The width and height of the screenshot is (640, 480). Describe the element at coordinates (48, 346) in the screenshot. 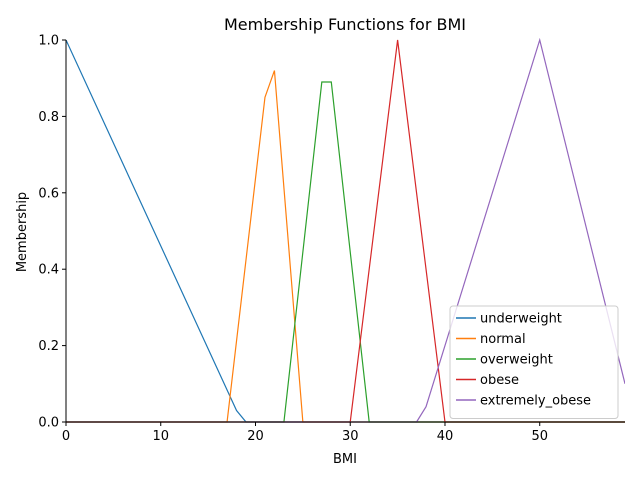

I see `y-tick-label: 0.2` at that location.